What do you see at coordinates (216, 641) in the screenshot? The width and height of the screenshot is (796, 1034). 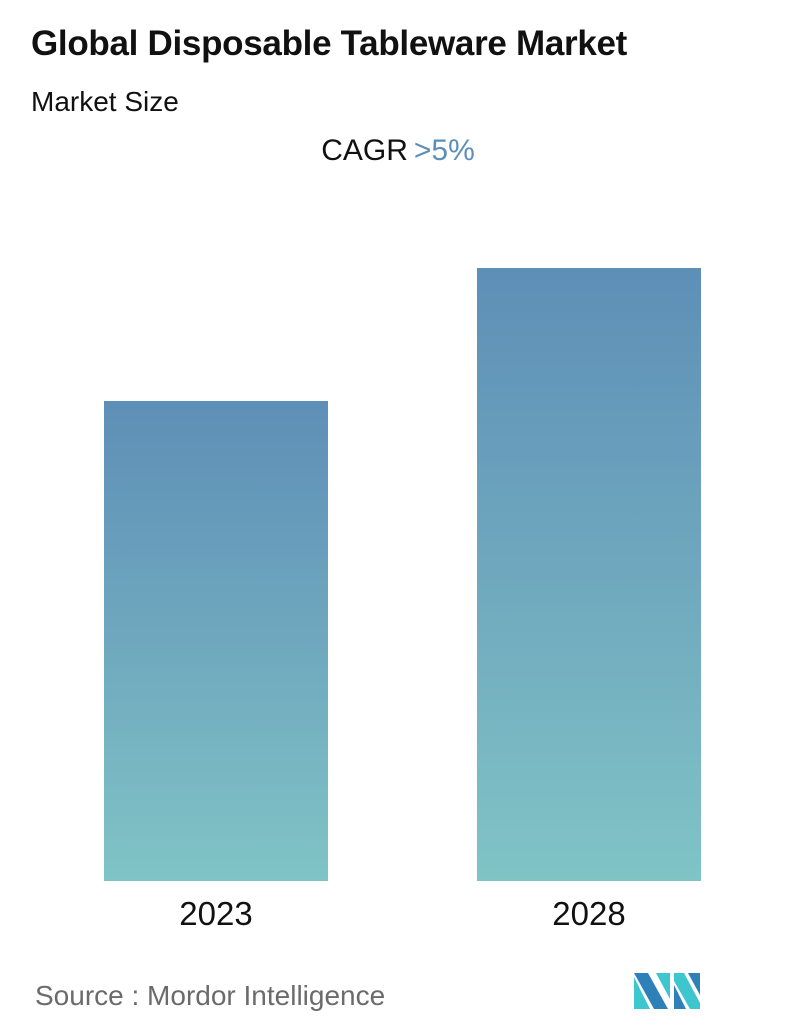 I see `bar-2023` at bounding box center [216, 641].